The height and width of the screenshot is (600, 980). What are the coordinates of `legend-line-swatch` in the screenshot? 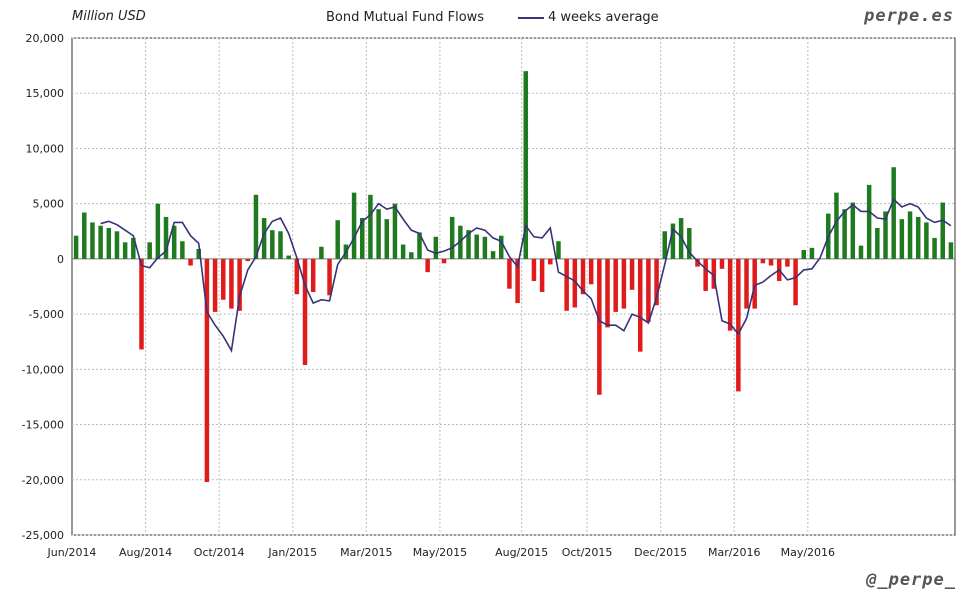 It's located at (531, 17).